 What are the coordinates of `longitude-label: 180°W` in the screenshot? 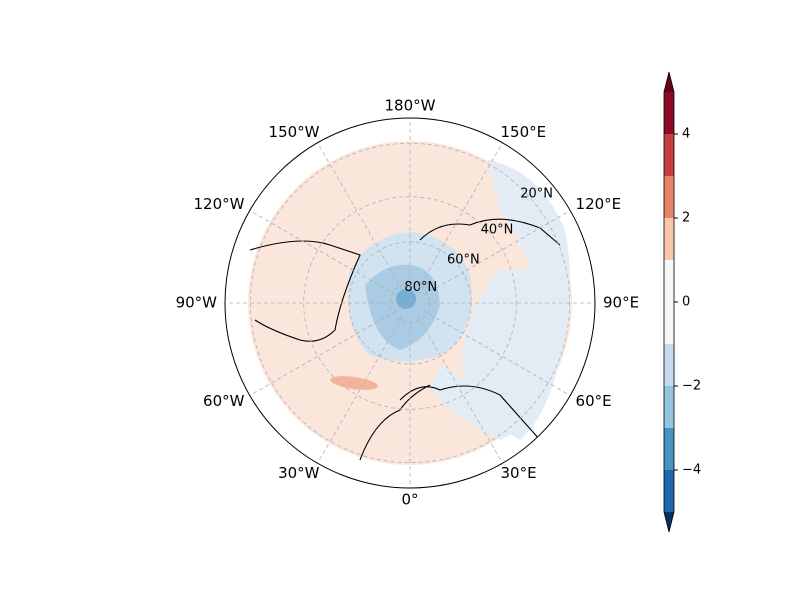 It's located at (410, 106).